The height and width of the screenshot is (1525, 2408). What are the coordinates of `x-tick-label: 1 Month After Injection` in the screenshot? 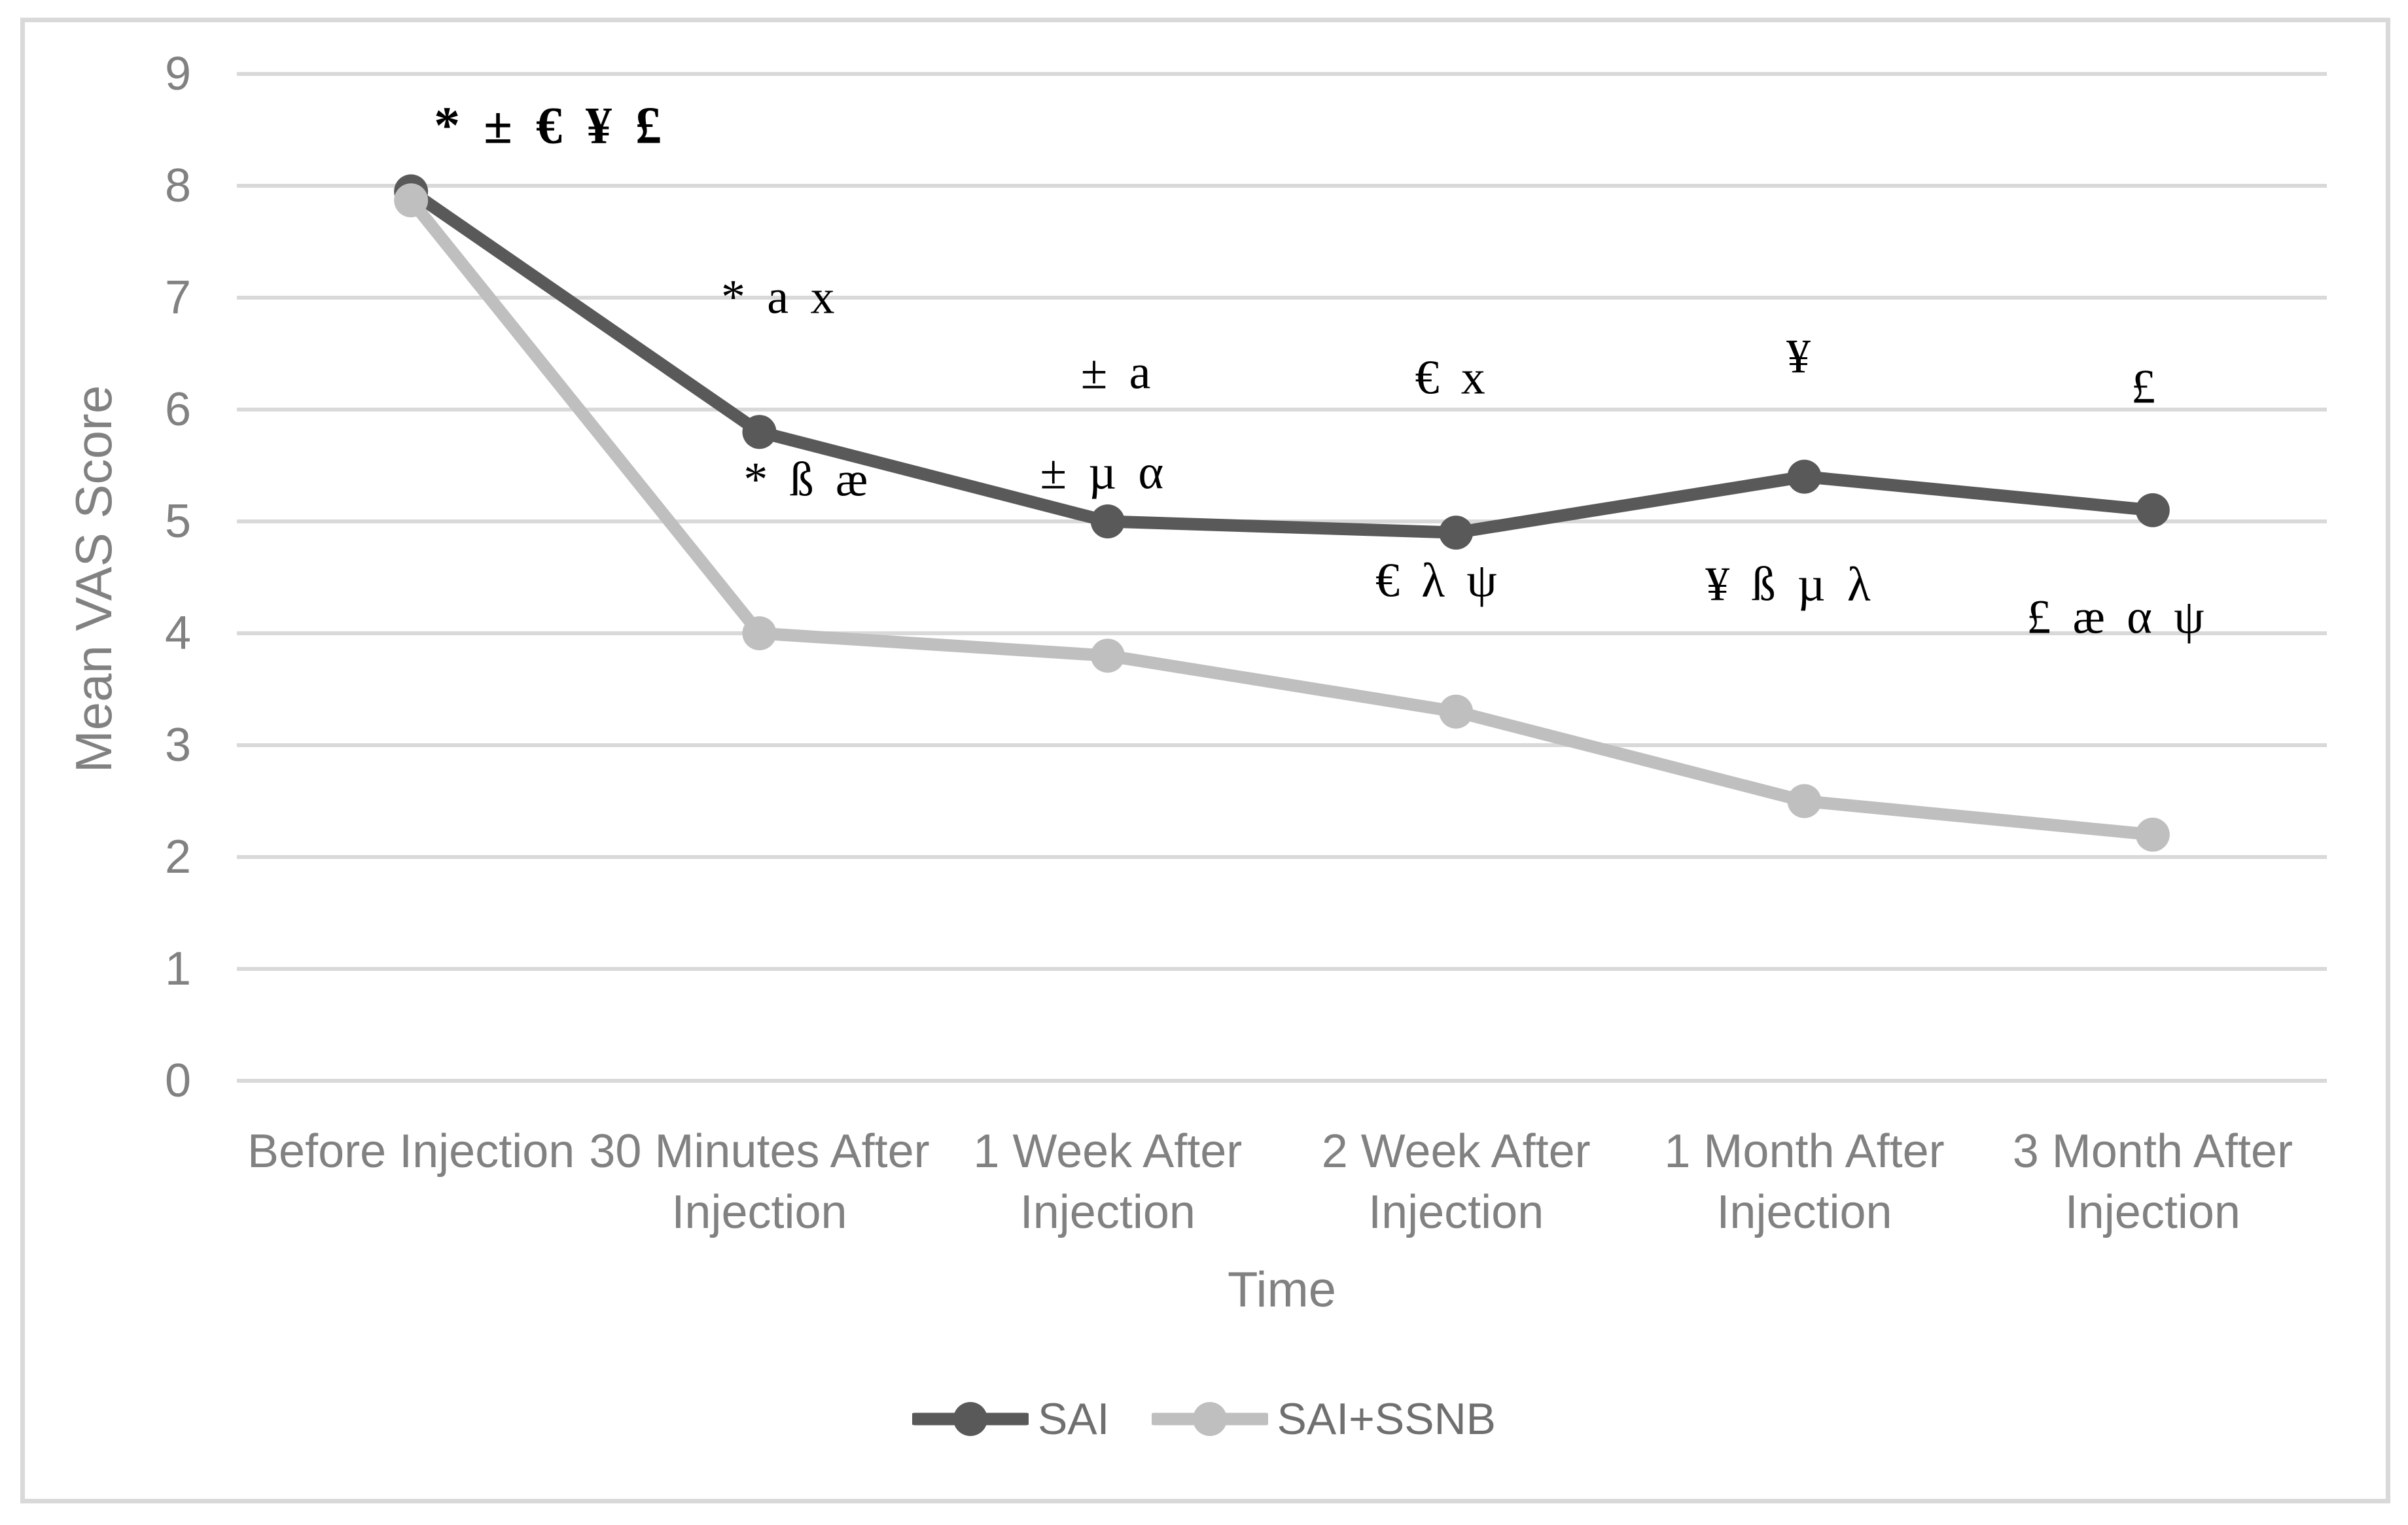 It's located at (1804, 1181).